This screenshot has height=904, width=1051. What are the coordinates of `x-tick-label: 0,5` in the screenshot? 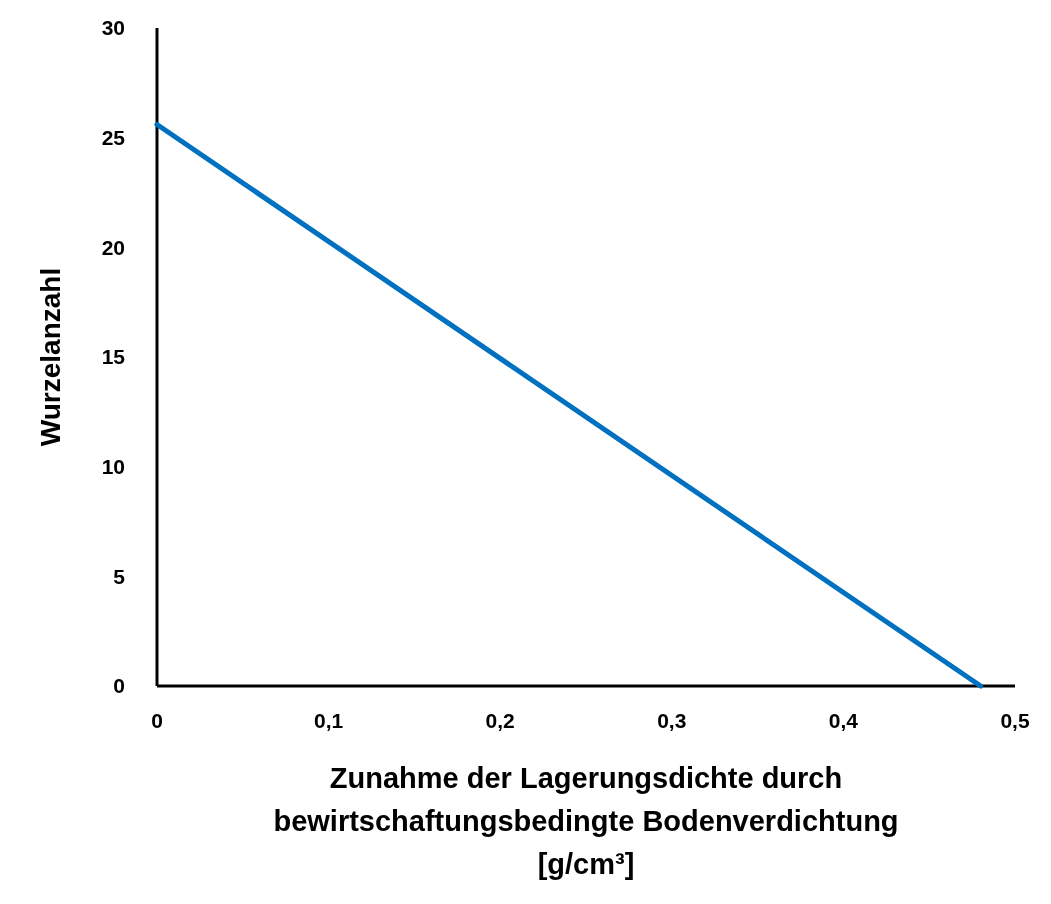 It's located at (1015, 721).